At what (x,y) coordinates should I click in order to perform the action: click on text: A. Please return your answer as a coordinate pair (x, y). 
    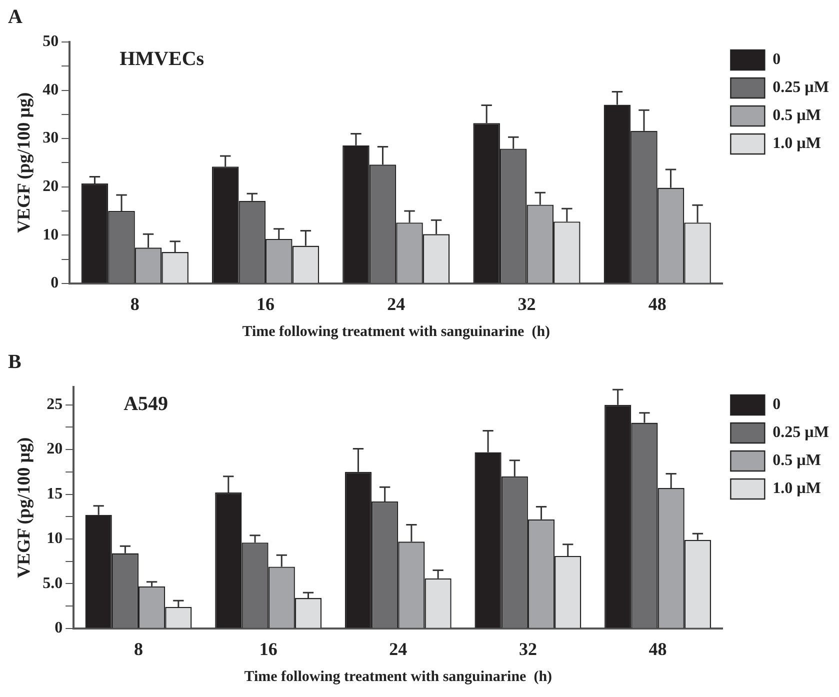
    Looking at the image, I should click on (15, 17).